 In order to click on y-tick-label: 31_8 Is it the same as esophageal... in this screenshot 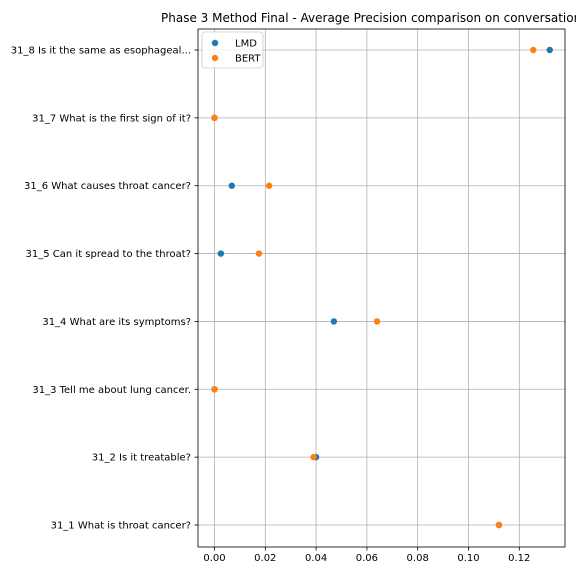, I will do `click(101, 51)`.